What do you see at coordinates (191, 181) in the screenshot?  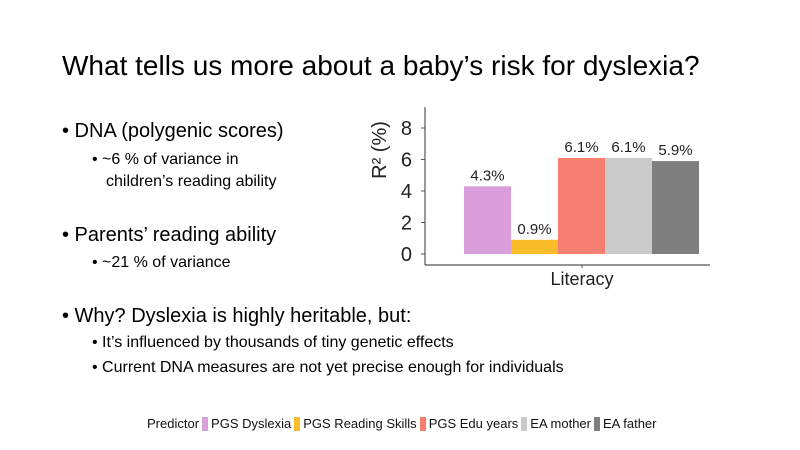 I see `sub-bullet: children’s reading ability` at bounding box center [191, 181].